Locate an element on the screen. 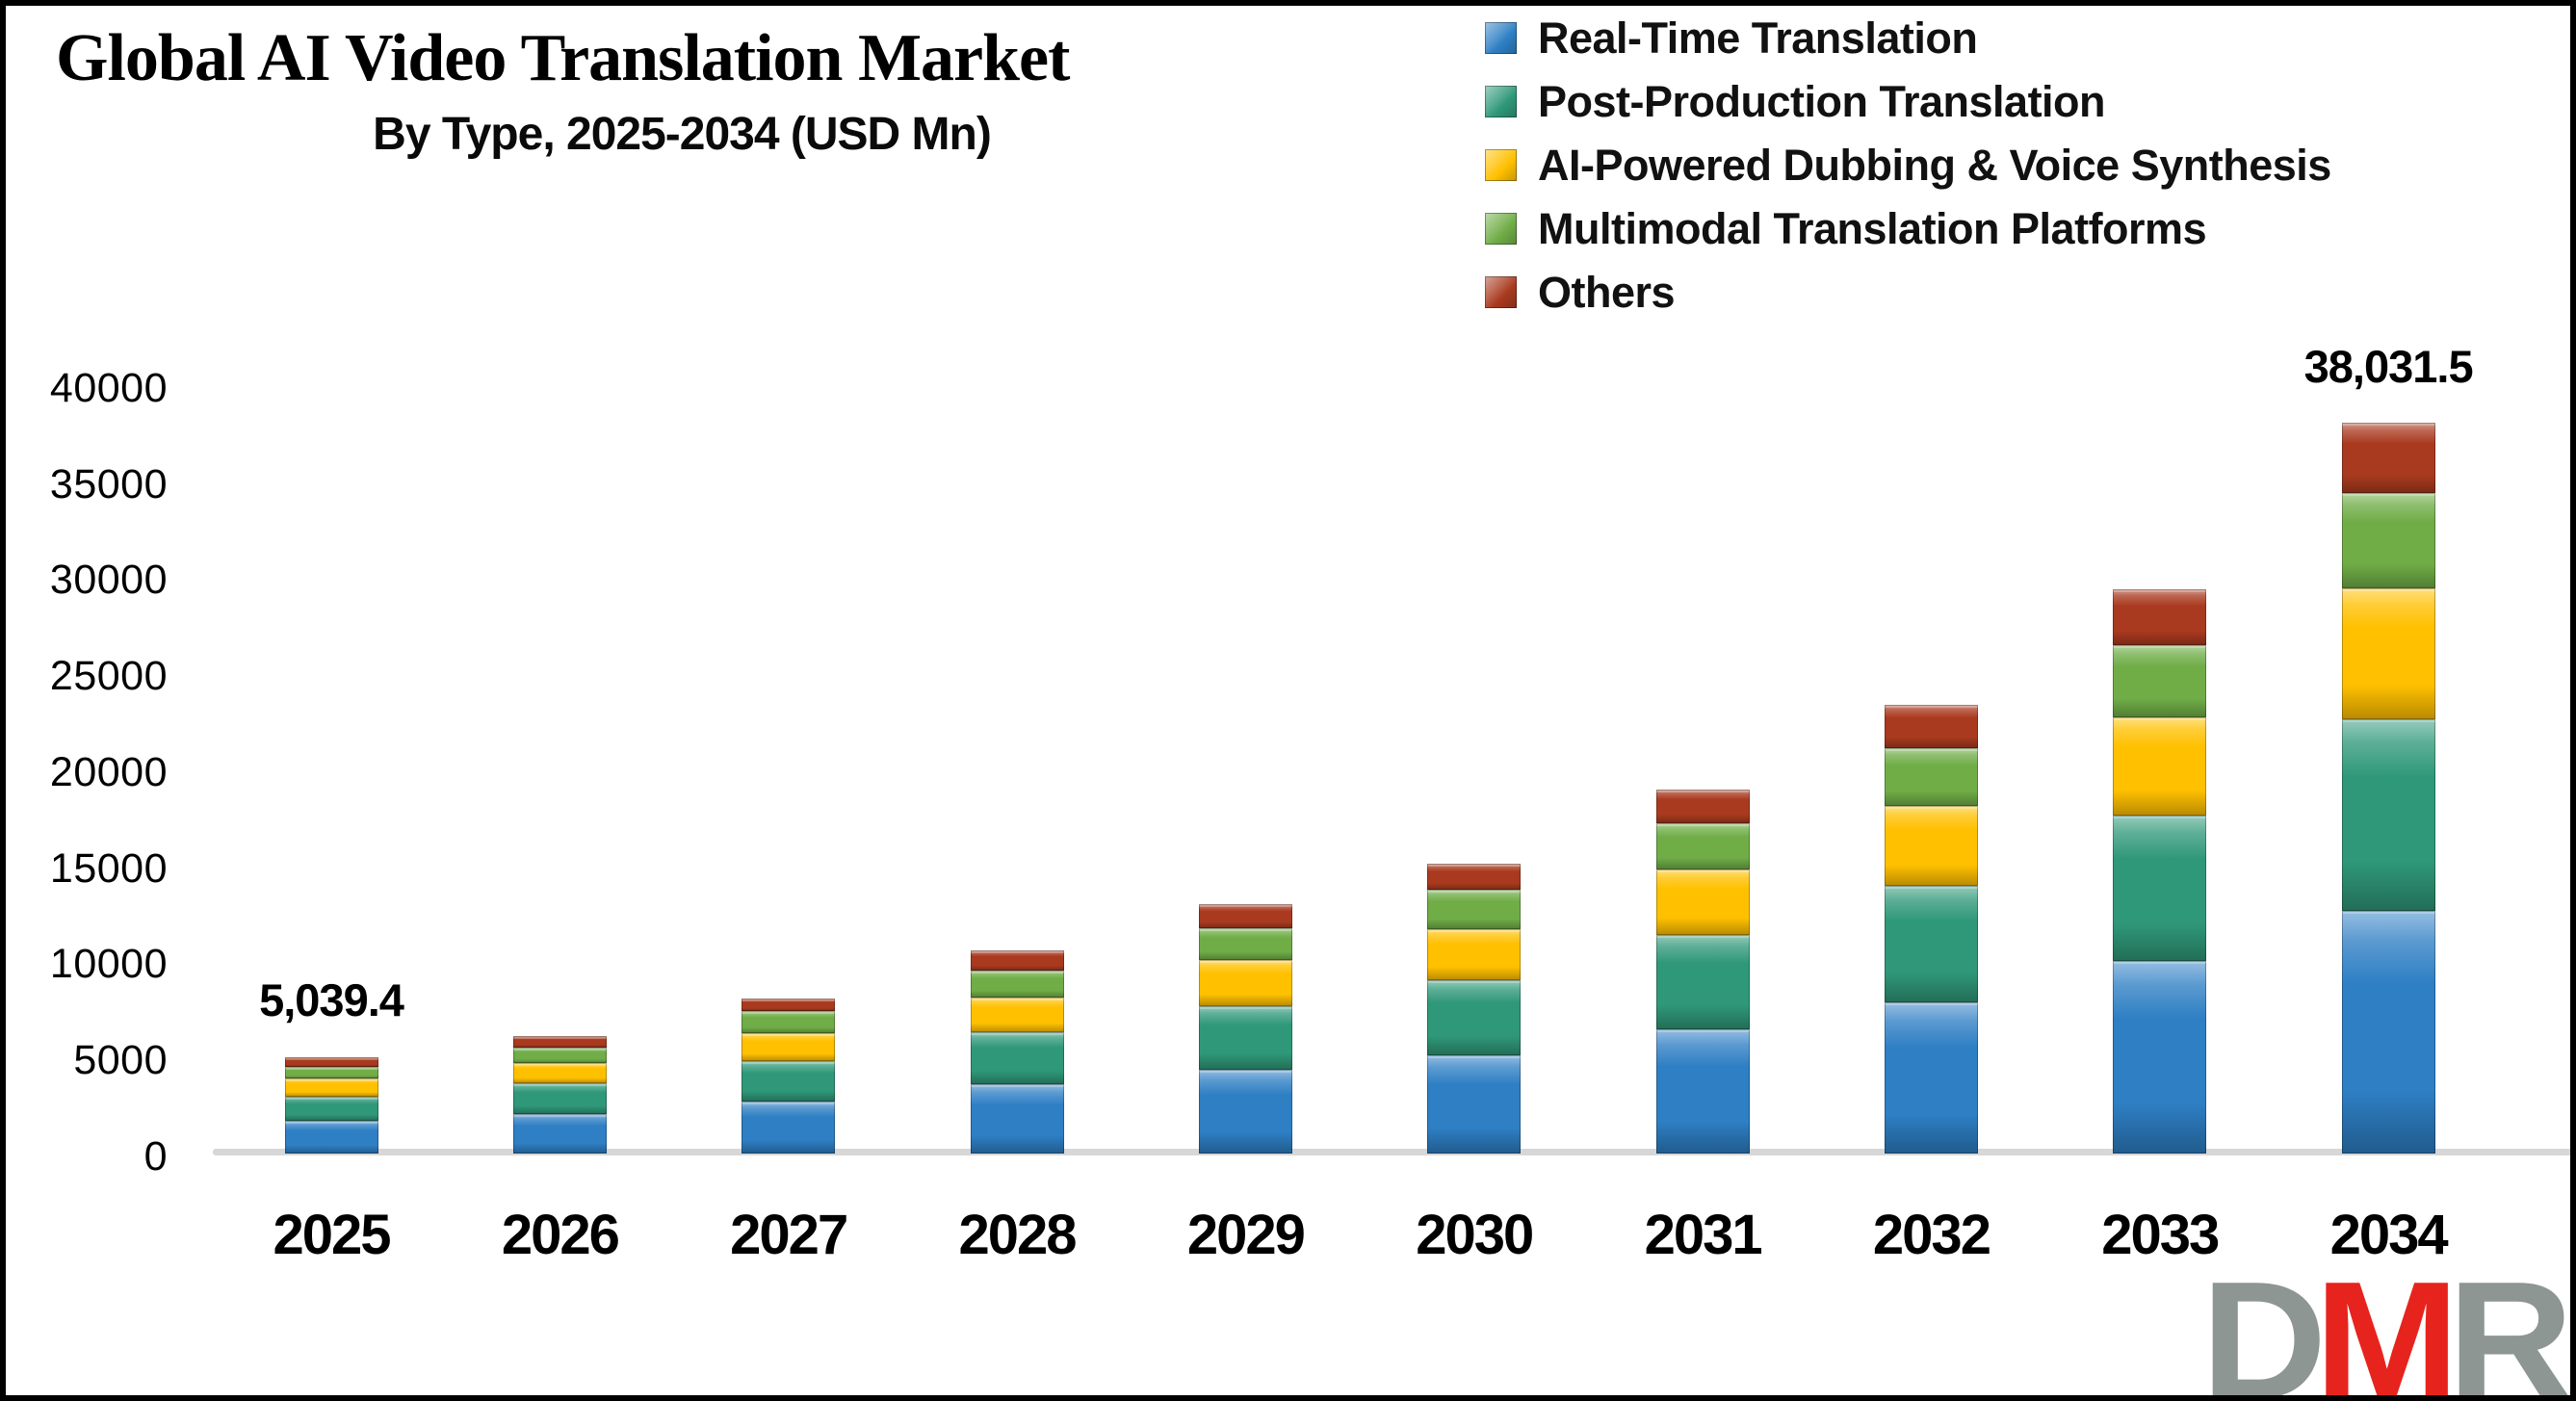 The height and width of the screenshot is (1401, 2576). segment-post-production-translation-2026 is located at coordinates (559, 1098).